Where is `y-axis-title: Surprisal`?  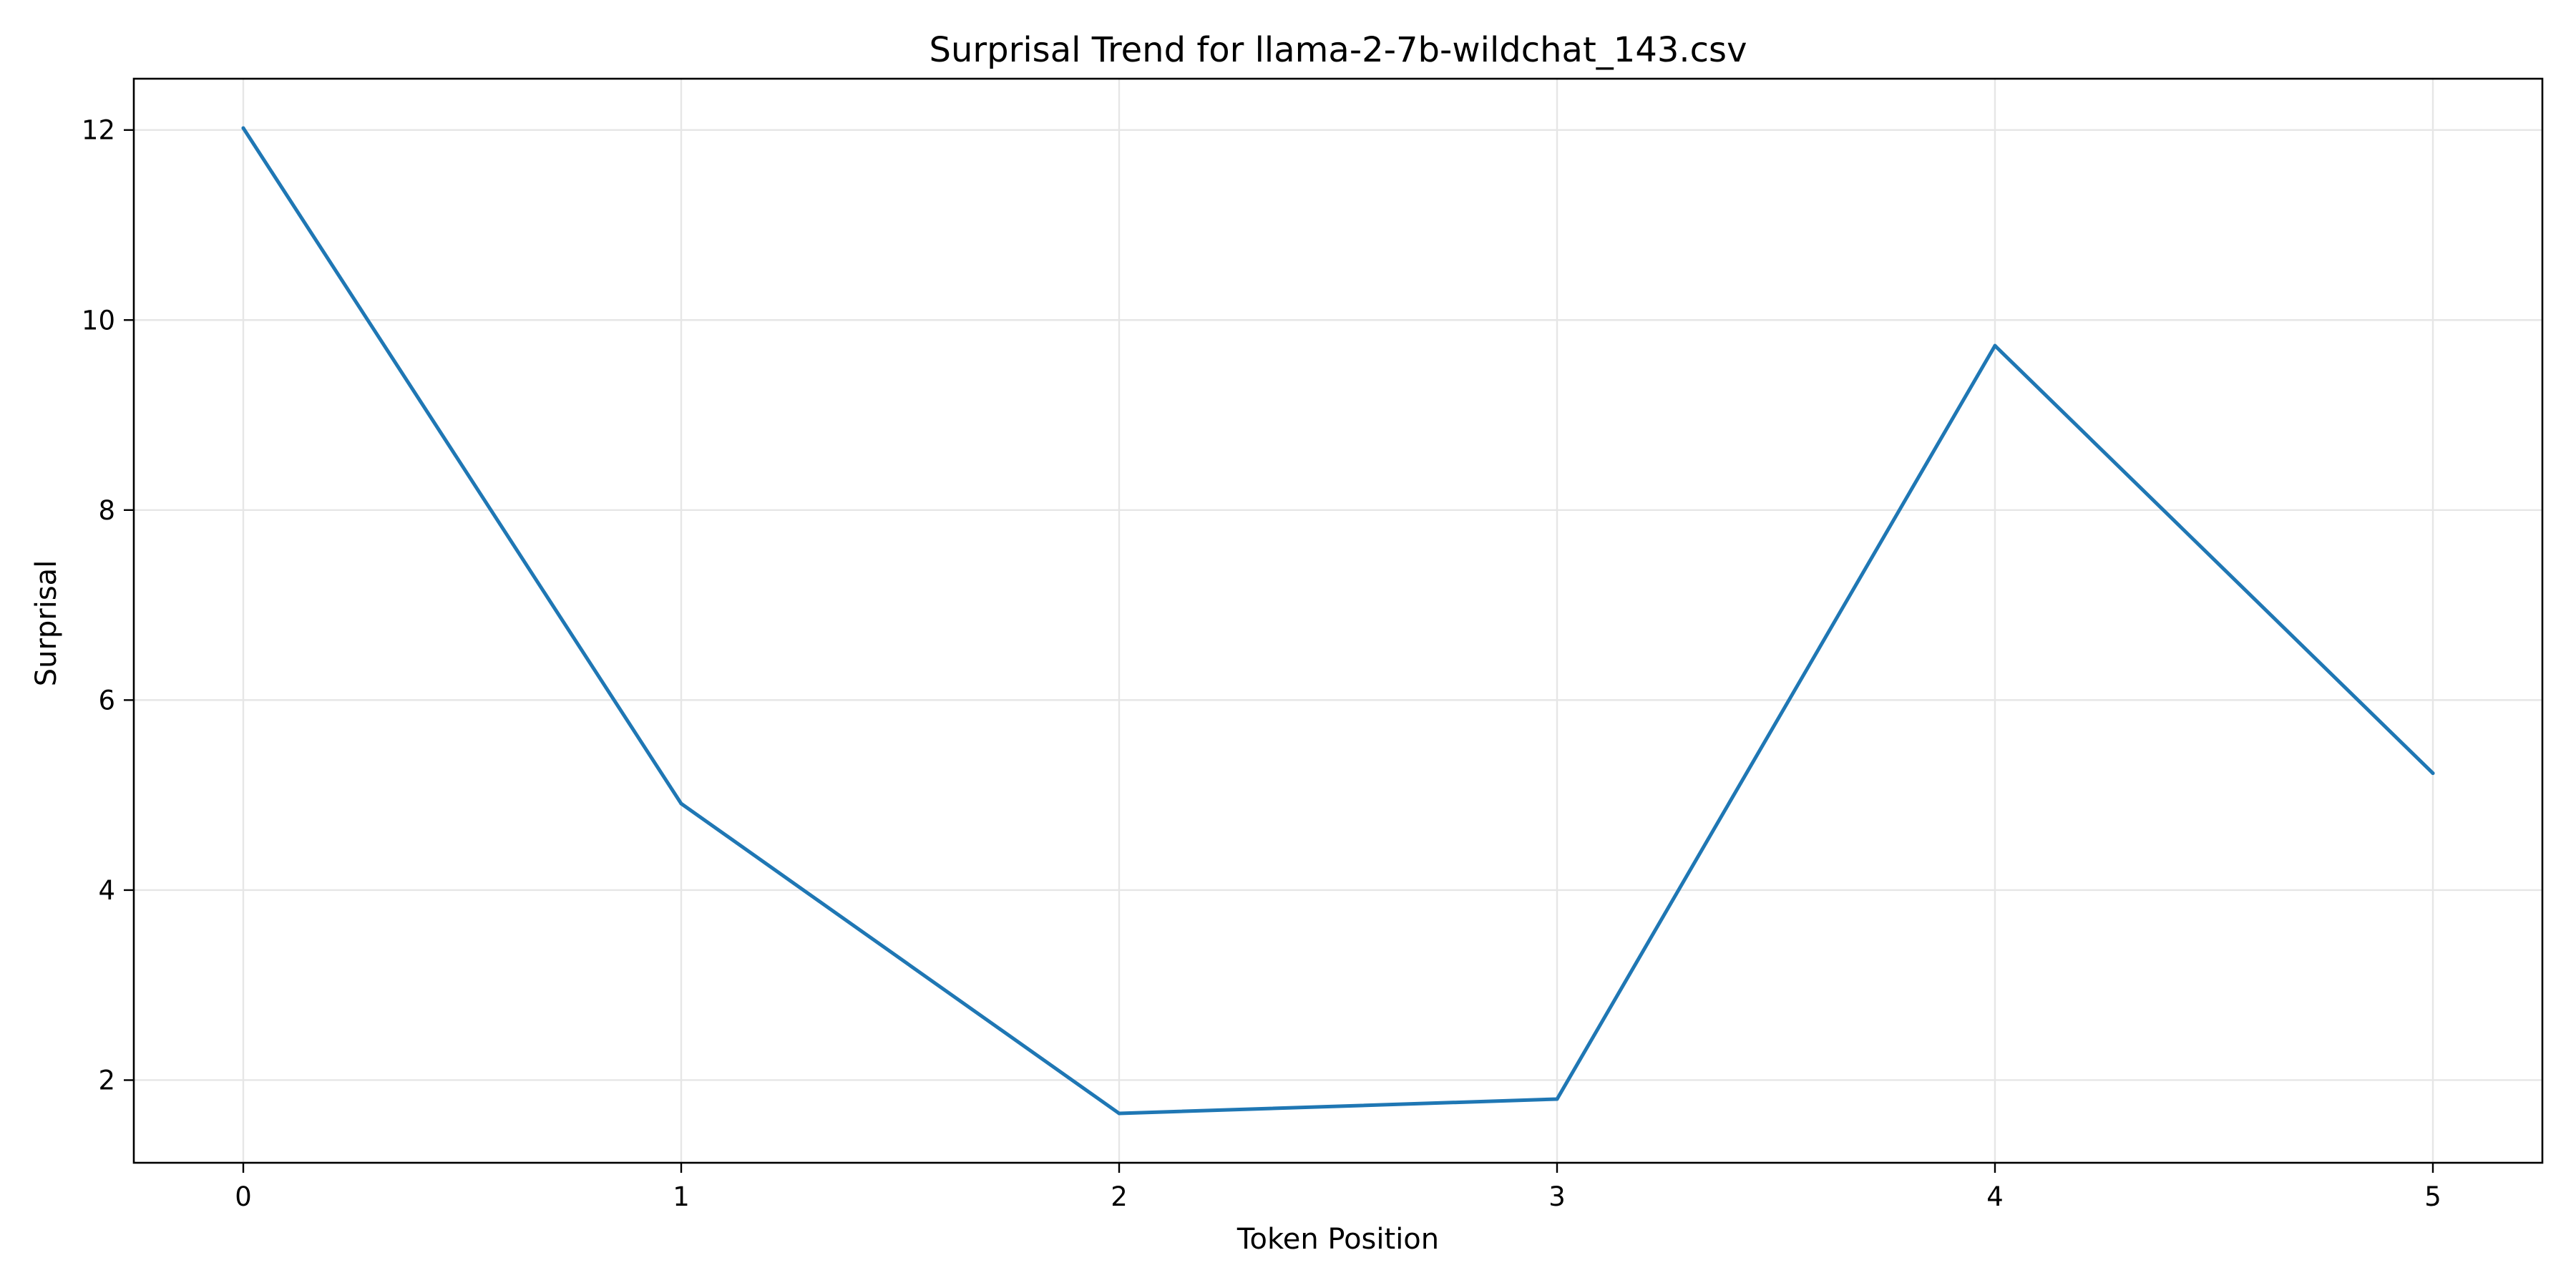 y-axis-title: Surprisal is located at coordinates (46, 623).